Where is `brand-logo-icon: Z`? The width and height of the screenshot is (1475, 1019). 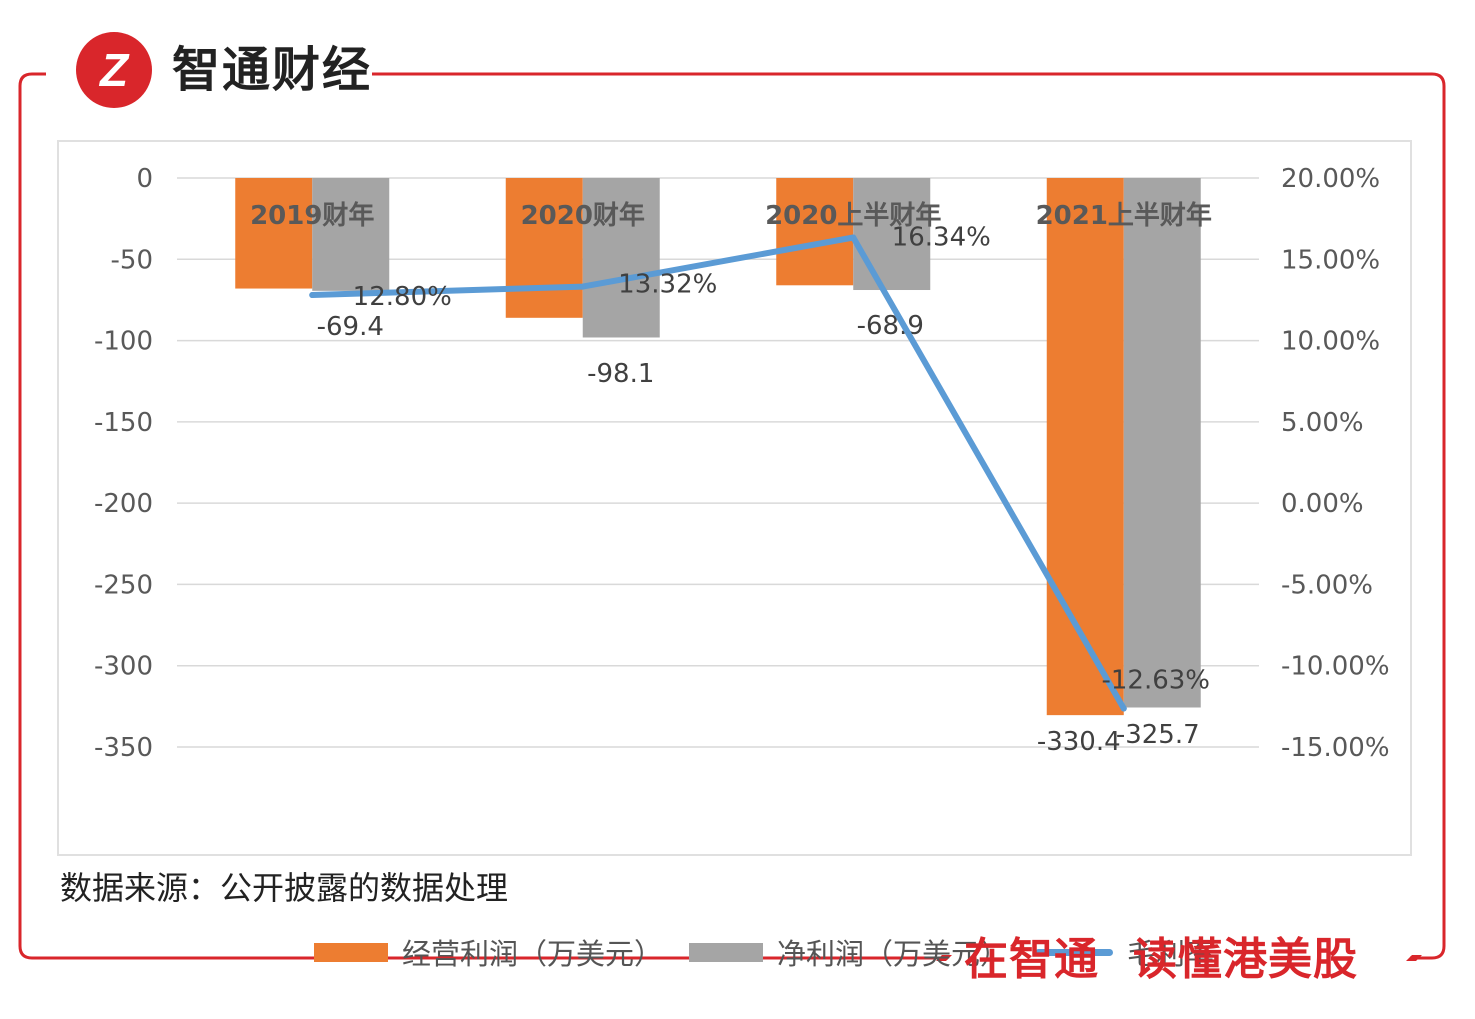 brand-logo-icon: Z is located at coordinates (114, 70).